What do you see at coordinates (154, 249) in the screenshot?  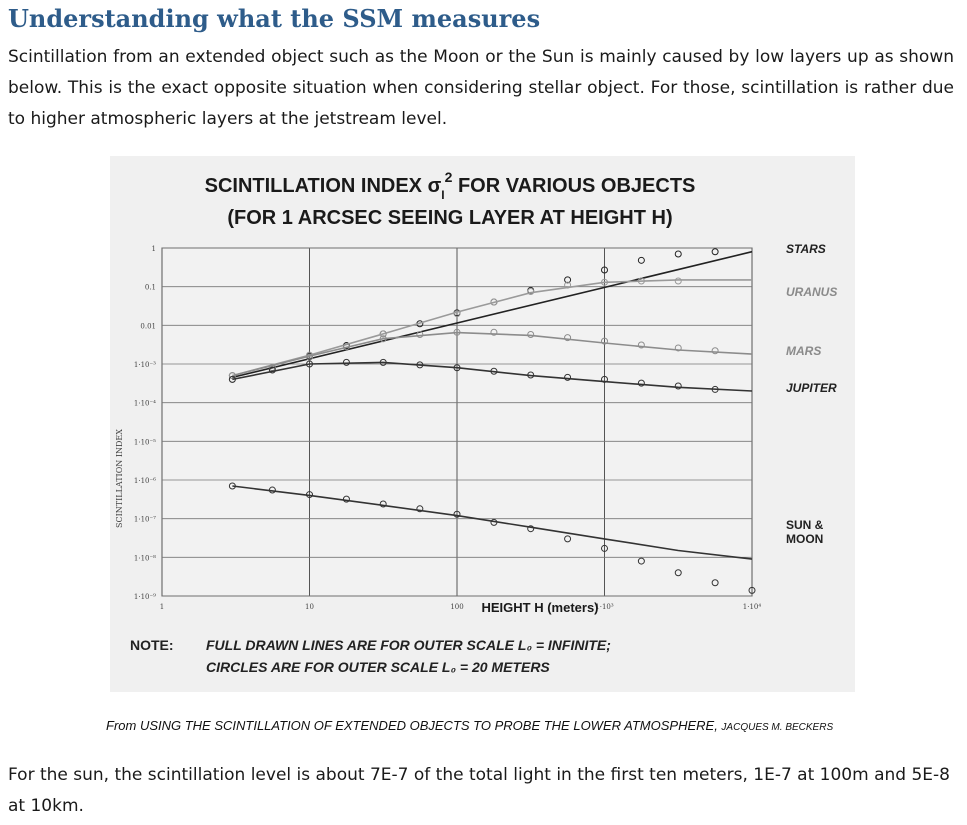 I see `y-tick-label: 1` at bounding box center [154, 249].